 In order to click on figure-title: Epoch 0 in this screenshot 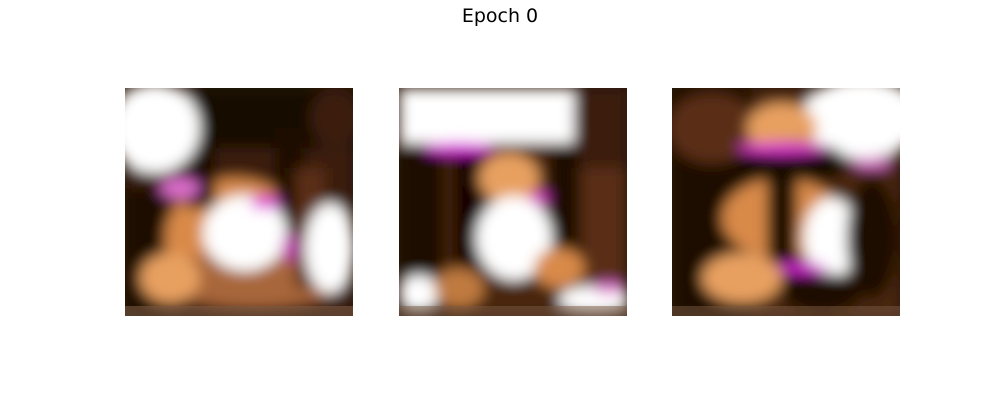, I will do `click(500, 16)`.